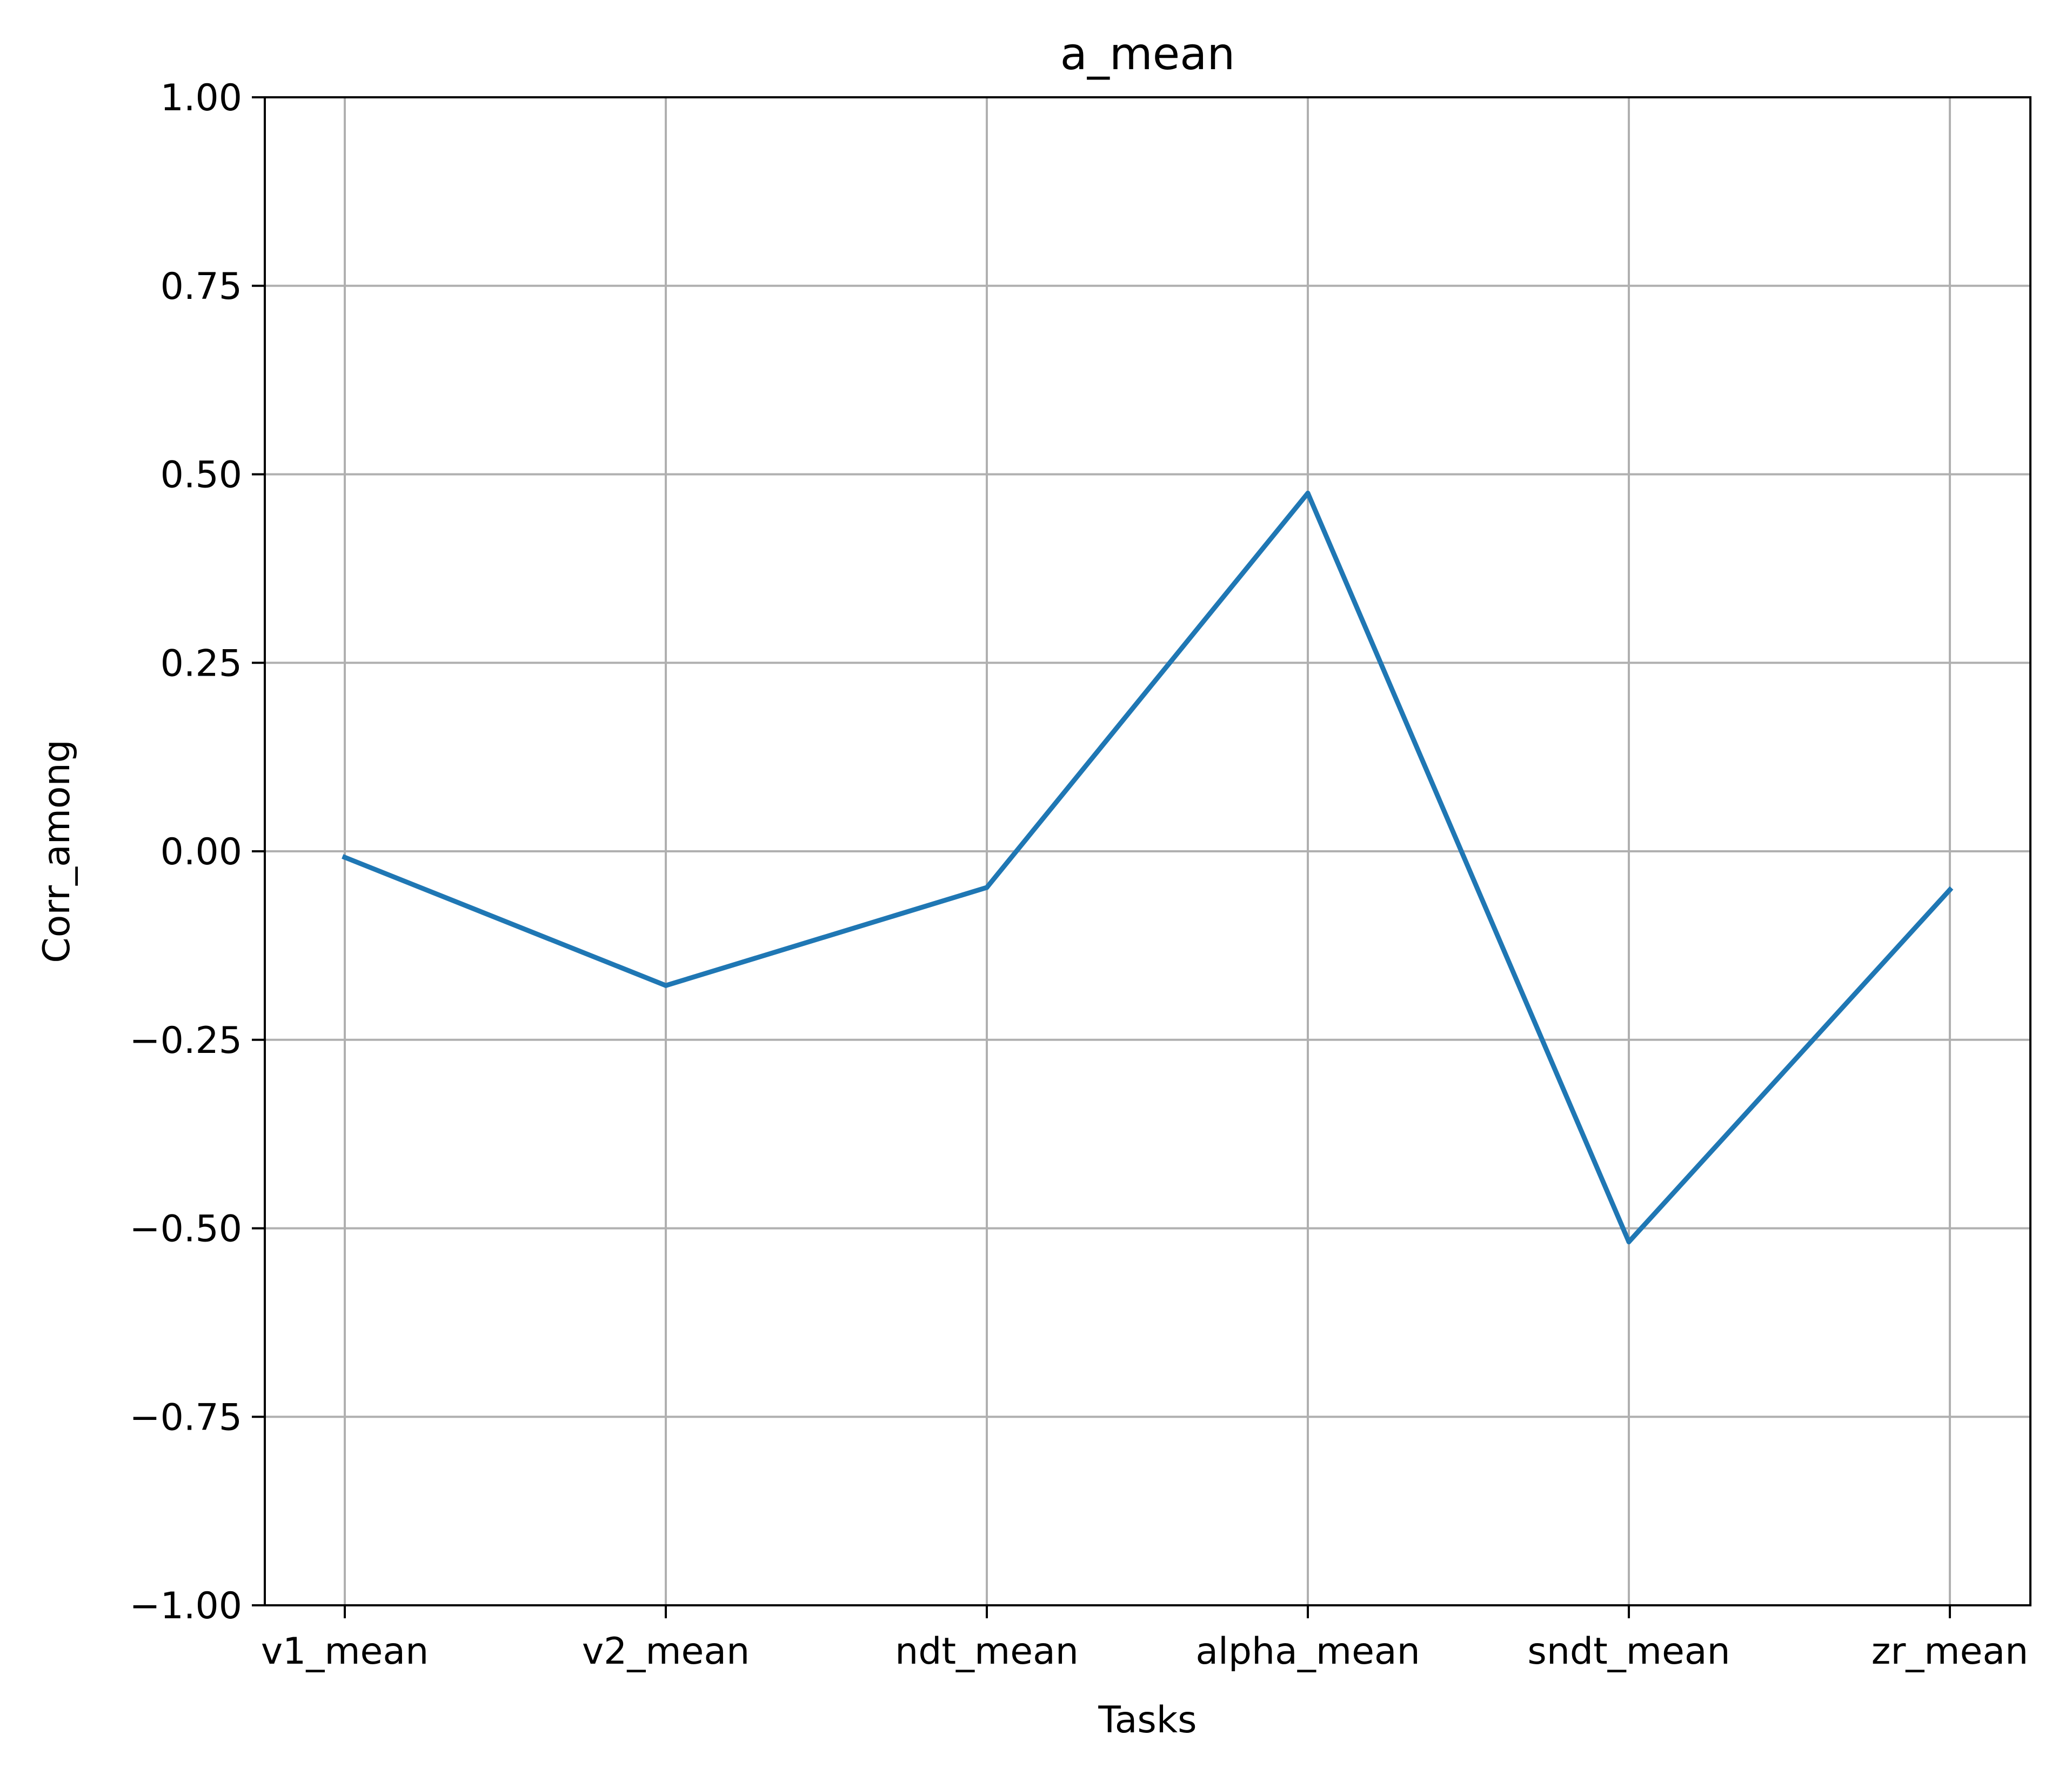 The width and height of the screenshot is (2072, 1768). I want to click on x-tick-label: v2_mean, so click(666, 1651).